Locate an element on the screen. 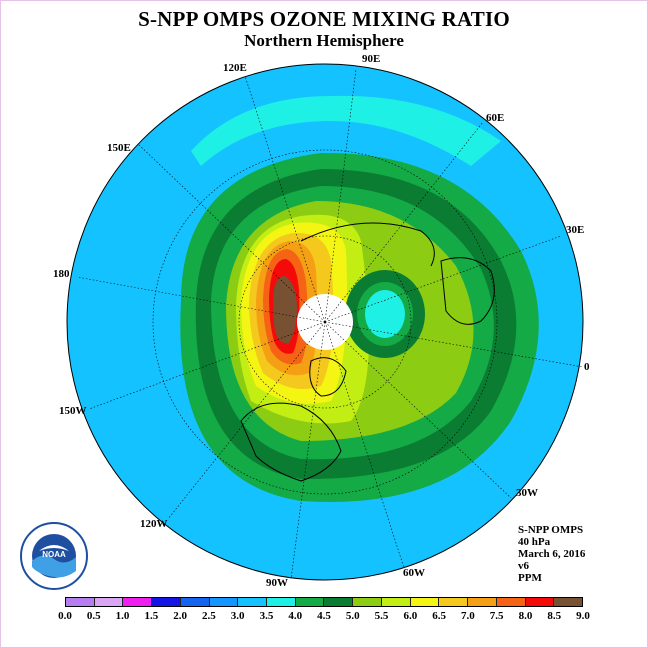 The height and width of the screenshot is (648, 648). version-label: v6 is located at coordinates (523, 566).